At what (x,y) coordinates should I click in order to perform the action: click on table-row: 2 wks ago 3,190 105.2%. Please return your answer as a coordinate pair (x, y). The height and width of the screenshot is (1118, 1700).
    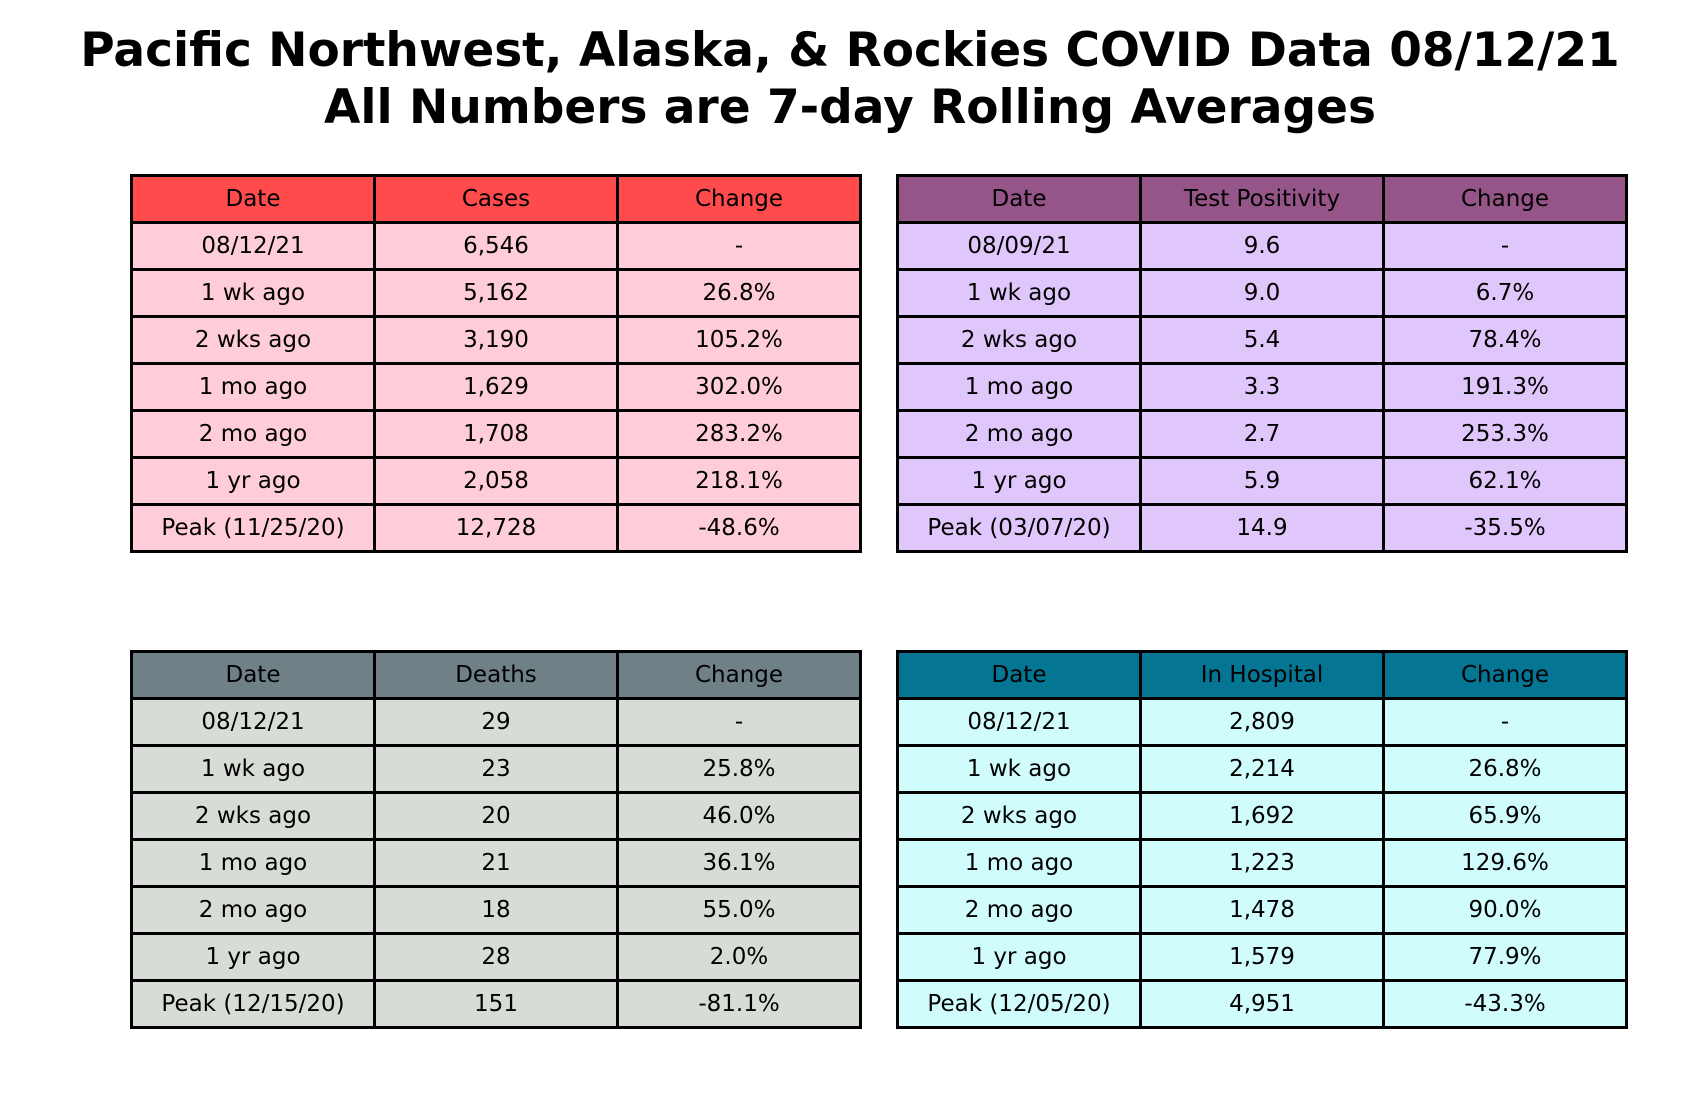
    Looking at the image, I should click on (496, 340).